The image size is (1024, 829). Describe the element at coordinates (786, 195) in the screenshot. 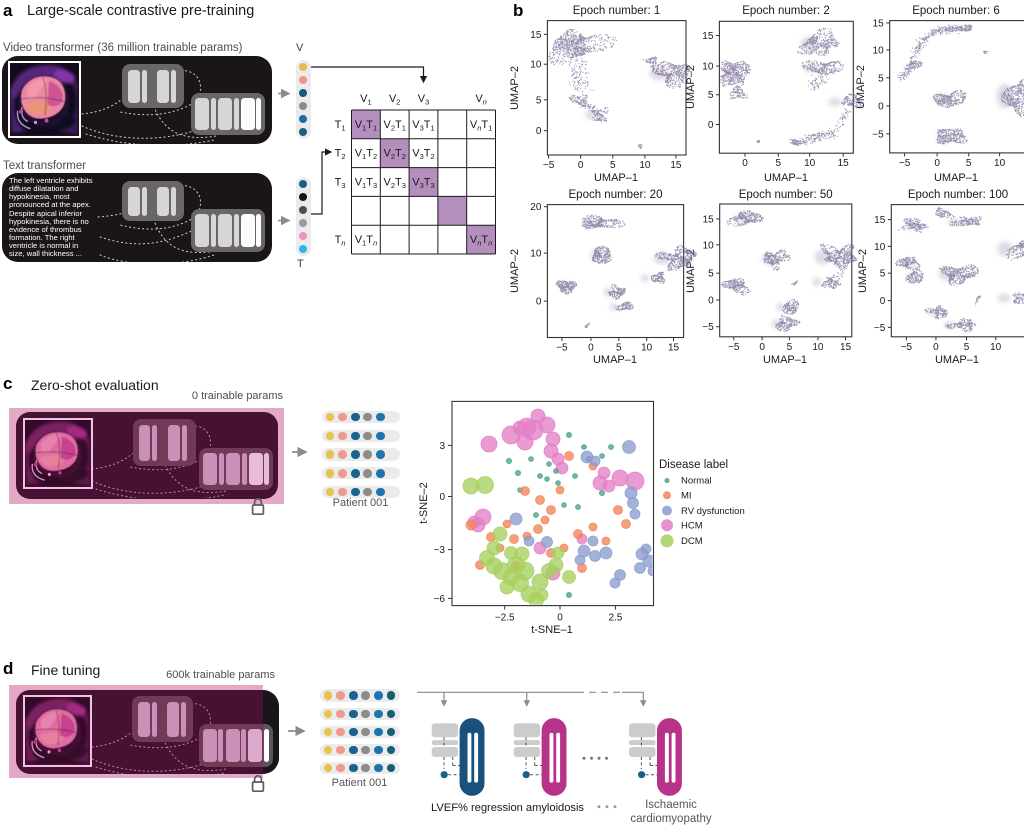

I see `svg-text: Epoch number: 50` at that location.